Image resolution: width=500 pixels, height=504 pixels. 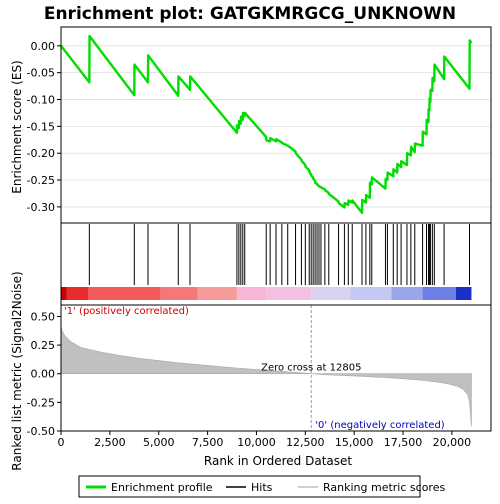 I want to click on x-tick-label: 10,000, so click(x=256, y=442).